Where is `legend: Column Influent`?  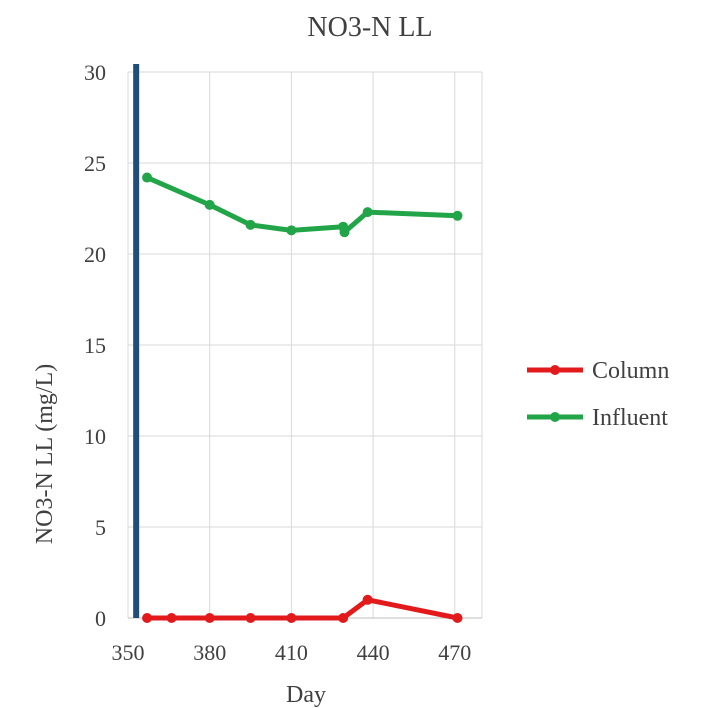 legend: Column Influent is located at coordinates (598, 394).